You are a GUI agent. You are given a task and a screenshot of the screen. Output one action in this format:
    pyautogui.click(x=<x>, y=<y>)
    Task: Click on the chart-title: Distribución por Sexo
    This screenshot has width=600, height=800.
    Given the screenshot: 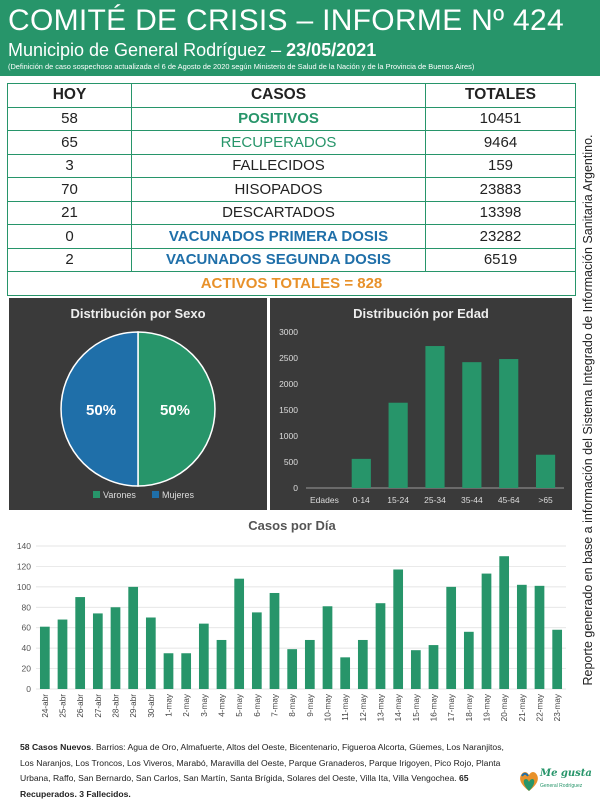 What is the action you would take?
    pyautogui.click(x=137, y=313)
    